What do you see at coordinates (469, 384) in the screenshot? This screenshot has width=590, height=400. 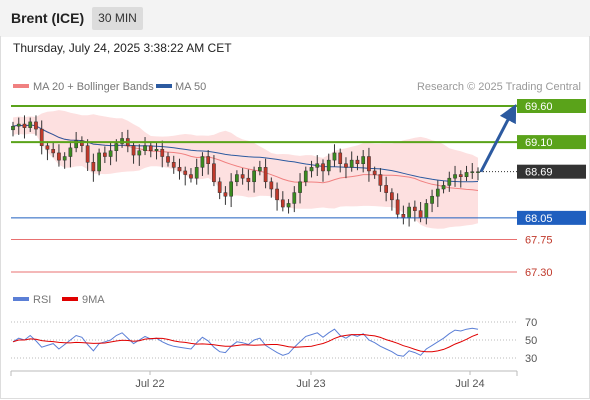 I see `x-tick-label: Jul 24` at bounding box center [469, 384].